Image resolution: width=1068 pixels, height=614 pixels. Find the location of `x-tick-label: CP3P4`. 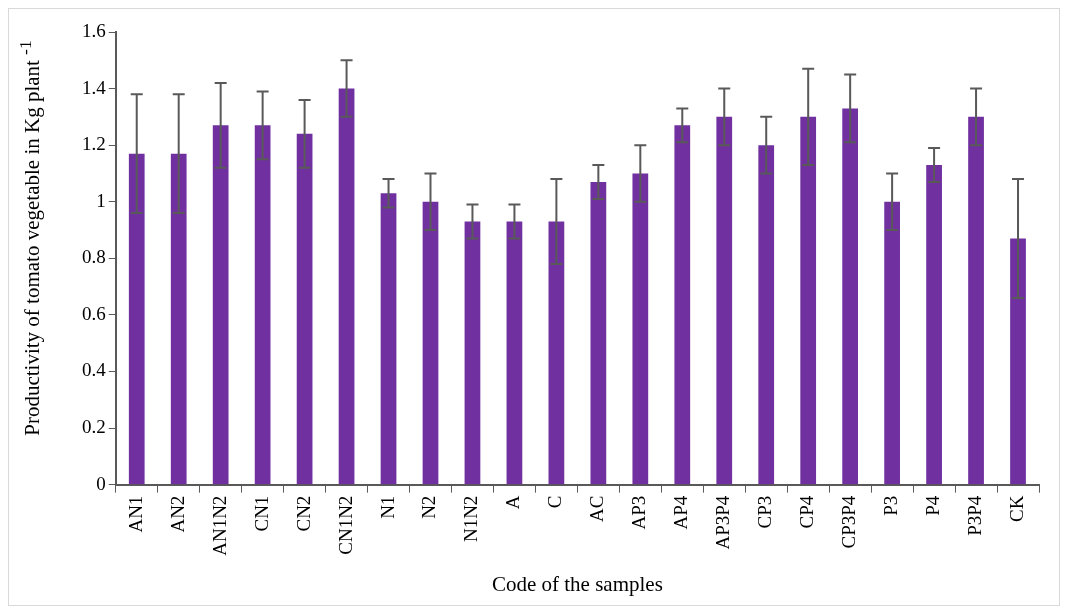

x-tick-label: CP3P4 is located at coordinates (849, 522).